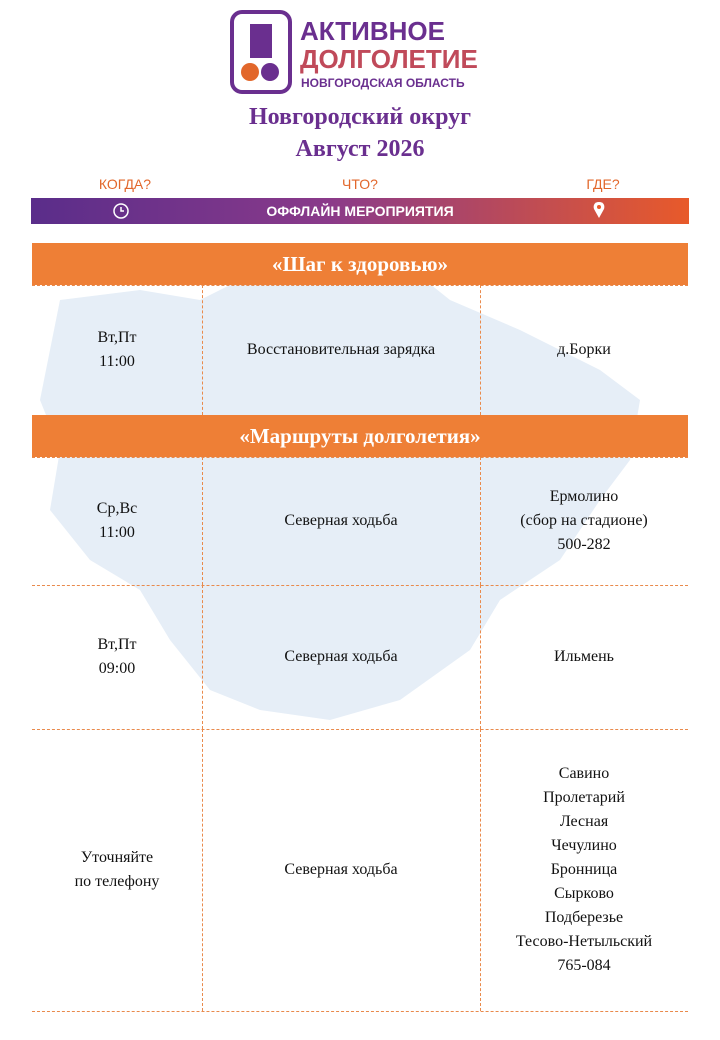 The height and width of the screenshot is (1040, 720). Describe the element at coordinates (117, 350) in the screenshot. I see `cell-when: Вт,Пт 11:00` at that location.